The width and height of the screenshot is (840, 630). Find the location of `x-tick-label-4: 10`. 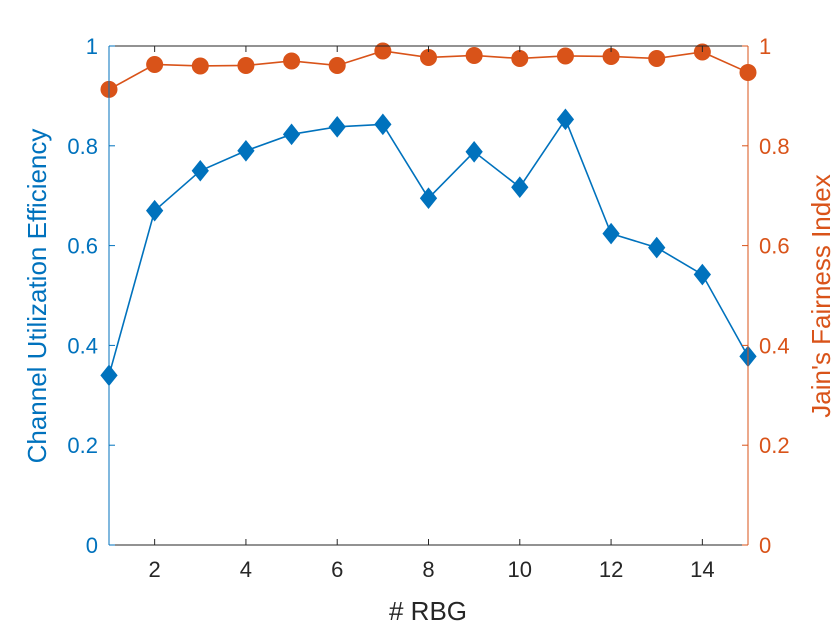

x-tick-label-4: 10 is located at coordinates (520, 569).